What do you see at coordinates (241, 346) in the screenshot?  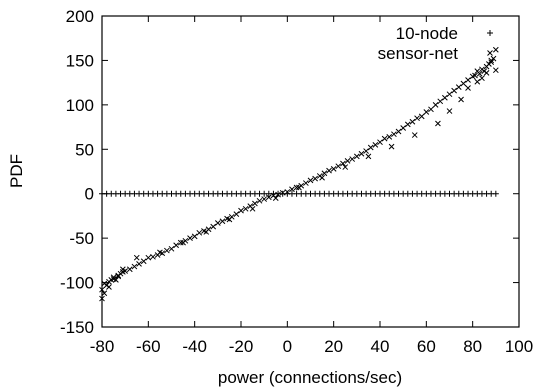 I see `x-tick-label: -20` at bounding box center [241, 346].